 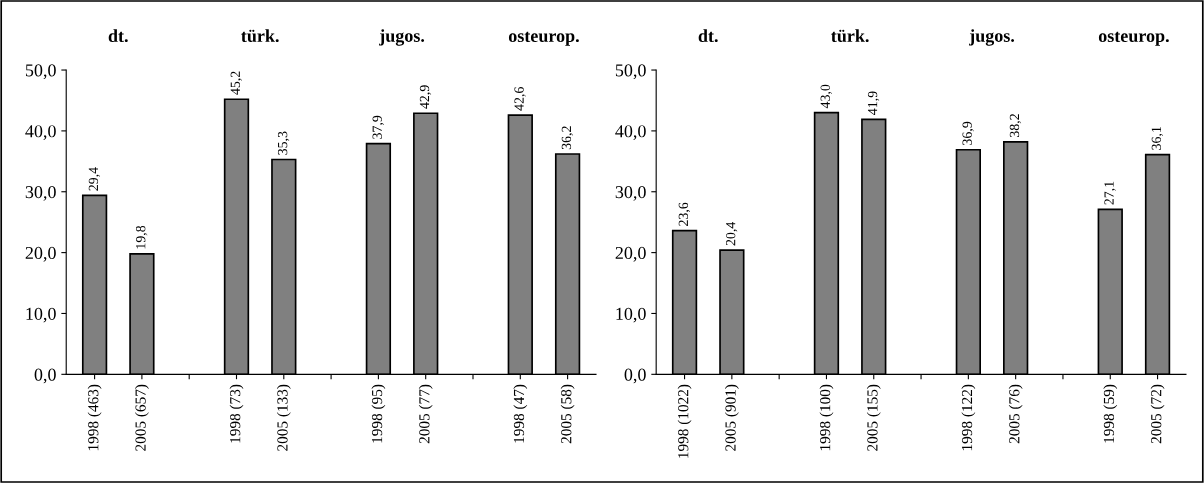 What do you see at coordinates (1015, 414) in the screenshot?
I see `x-tick-label: 2005 (76)` at bounding box center [1015, 414].